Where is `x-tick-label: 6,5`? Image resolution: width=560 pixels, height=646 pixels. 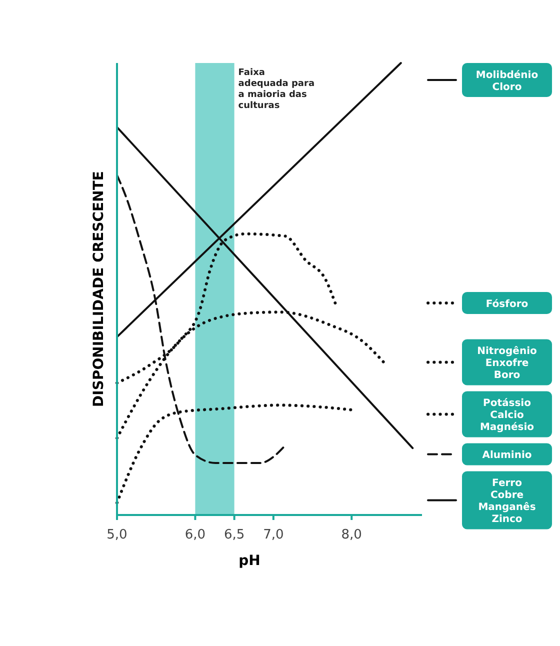
x-tick-label: 6,5 is located at coordinates (234, 535).